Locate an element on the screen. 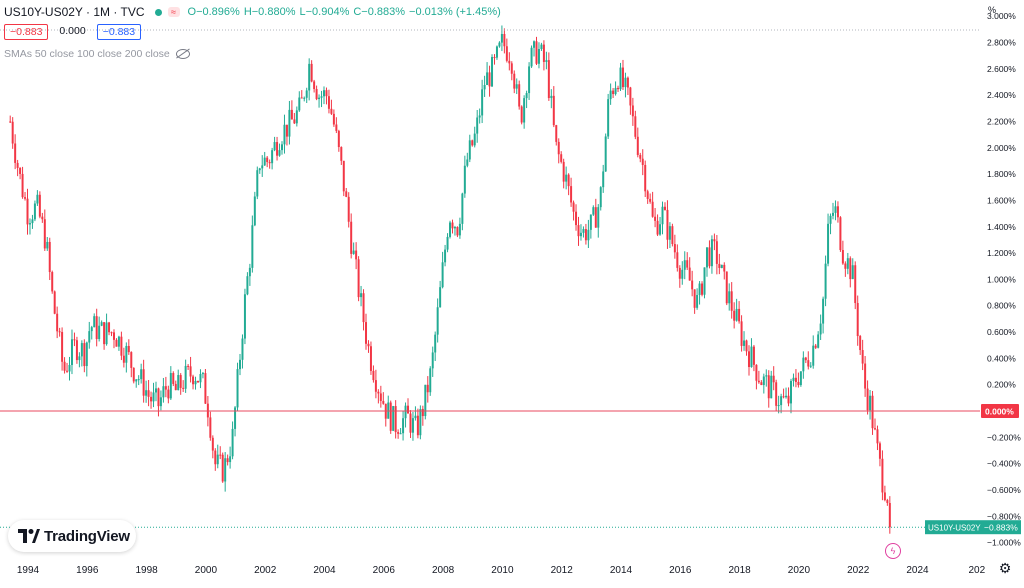  x-tick-label: 1994 is located at coordinates (28, 570).